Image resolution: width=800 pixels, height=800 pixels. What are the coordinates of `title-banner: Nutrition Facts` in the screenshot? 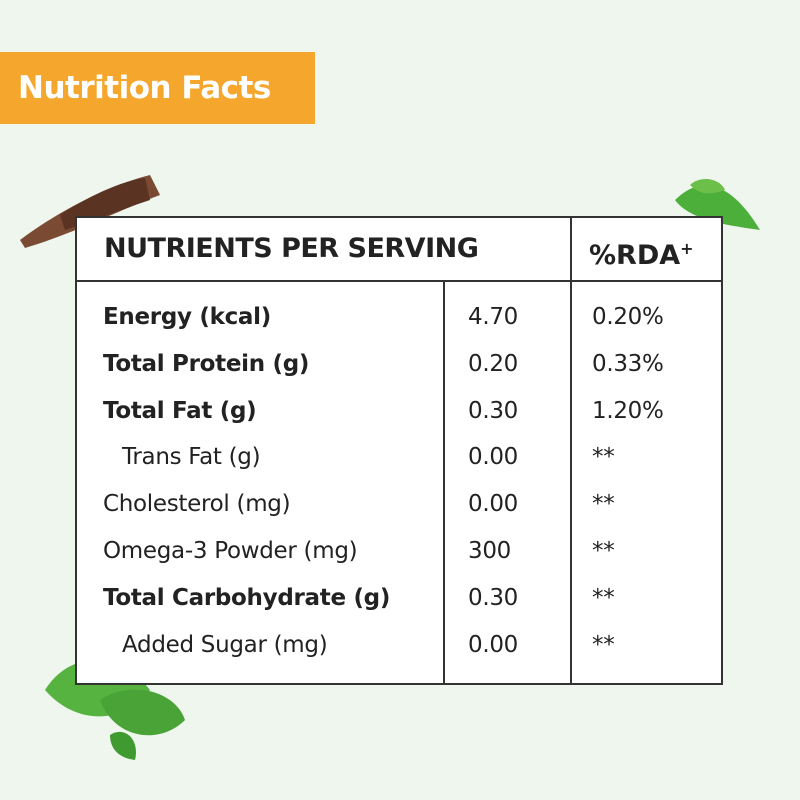 It's located at (157, 88).